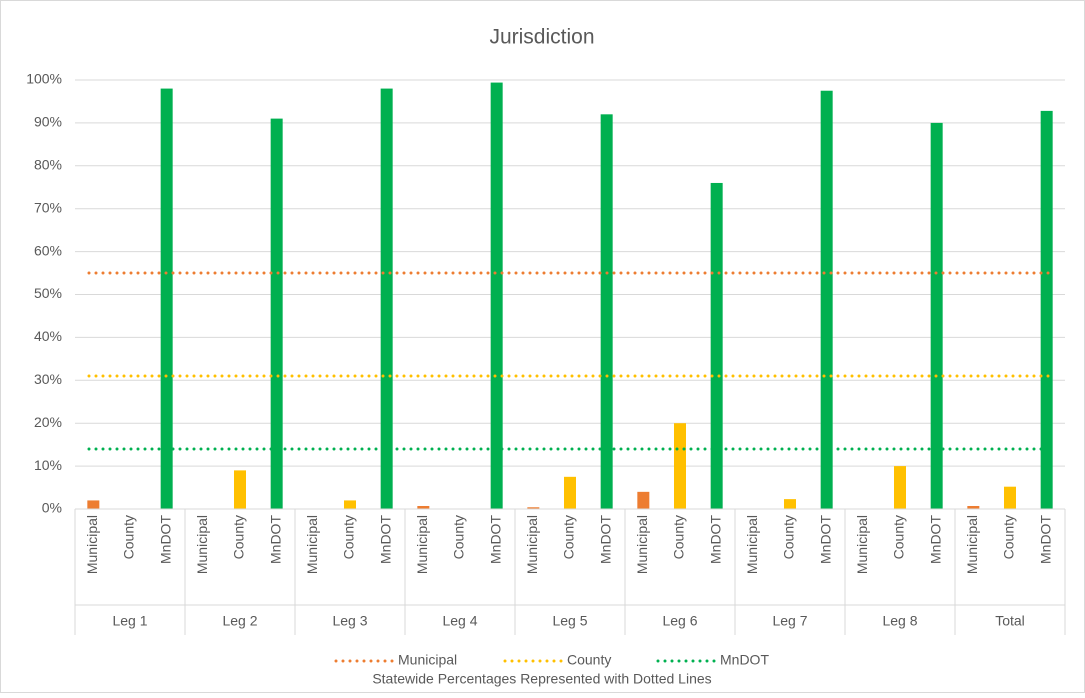 This screenshot has height=698, width=1085. I want to click on group-label: Leg 7, so click(789, 621).